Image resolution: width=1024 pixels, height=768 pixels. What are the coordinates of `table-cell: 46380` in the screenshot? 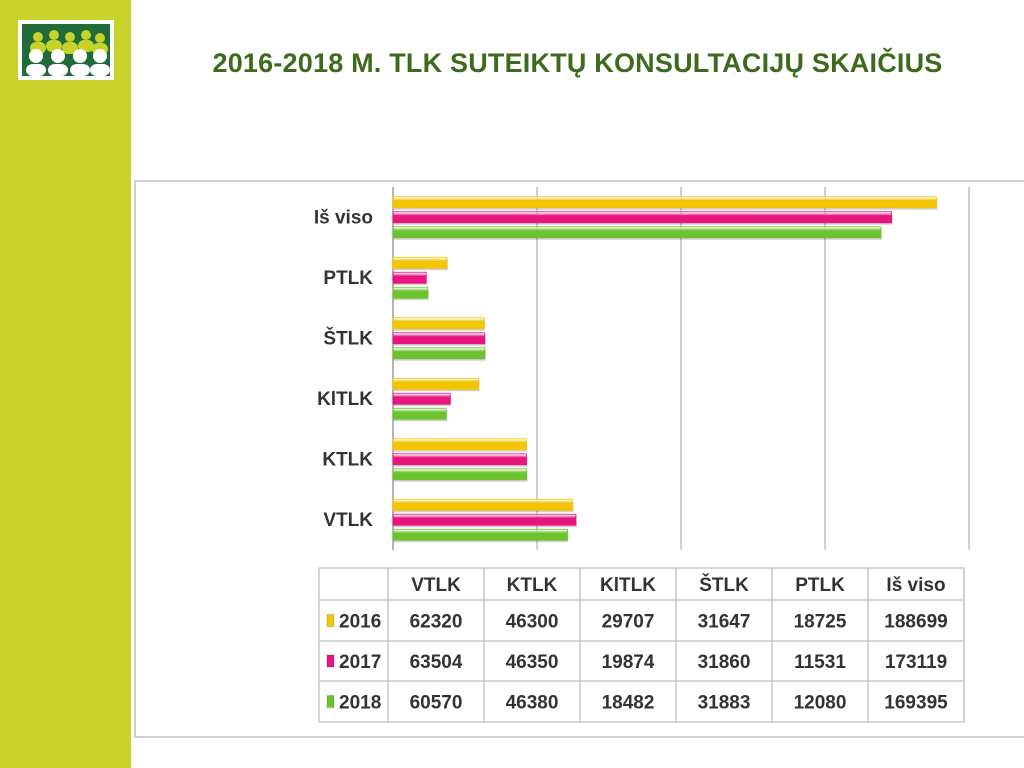 It's located at (532, 703).